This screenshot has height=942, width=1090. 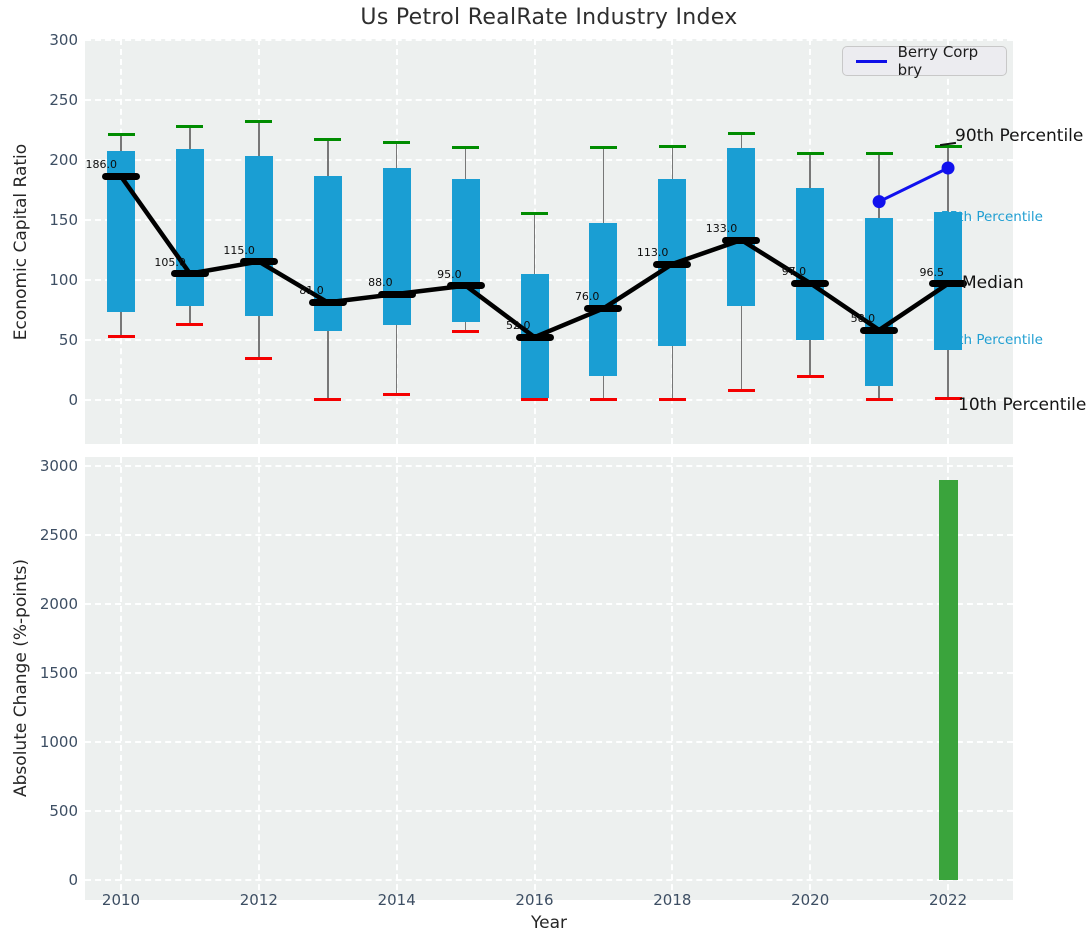 I want to click on cap-10th-2018, so click(x=672, y=400).